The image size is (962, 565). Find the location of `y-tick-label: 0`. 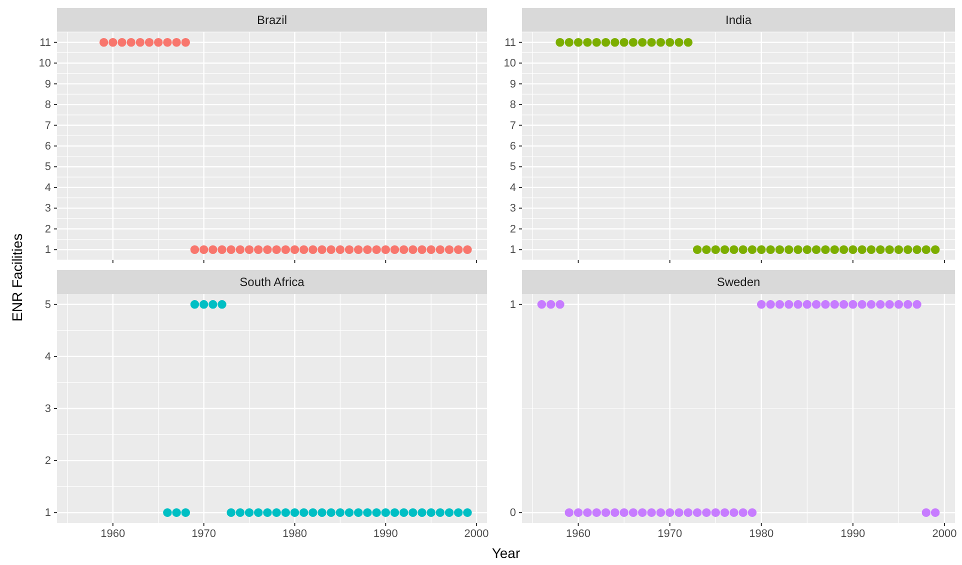

y-tick-label: 0 is located at coordinates (513, 513).